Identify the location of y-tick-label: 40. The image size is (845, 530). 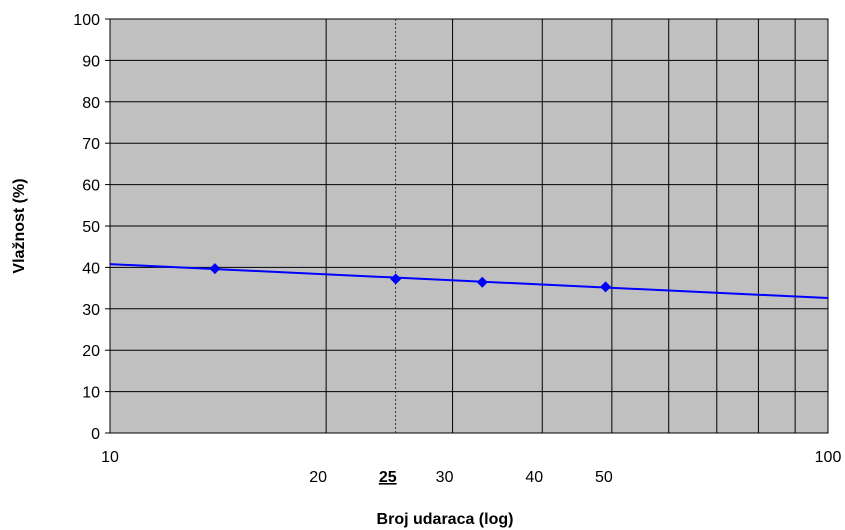
(91, 268).